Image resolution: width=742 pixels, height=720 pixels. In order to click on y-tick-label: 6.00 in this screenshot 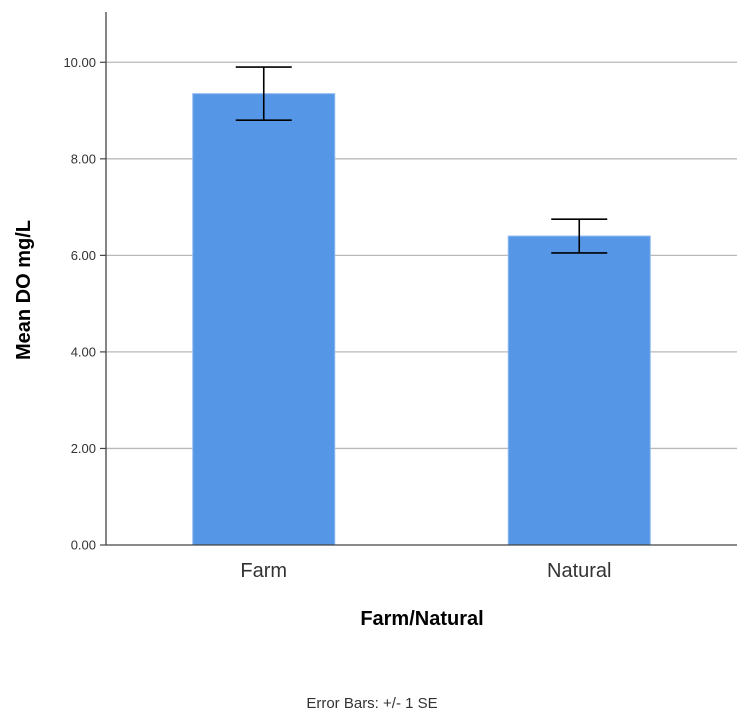, I will do `click(83, 255)`.